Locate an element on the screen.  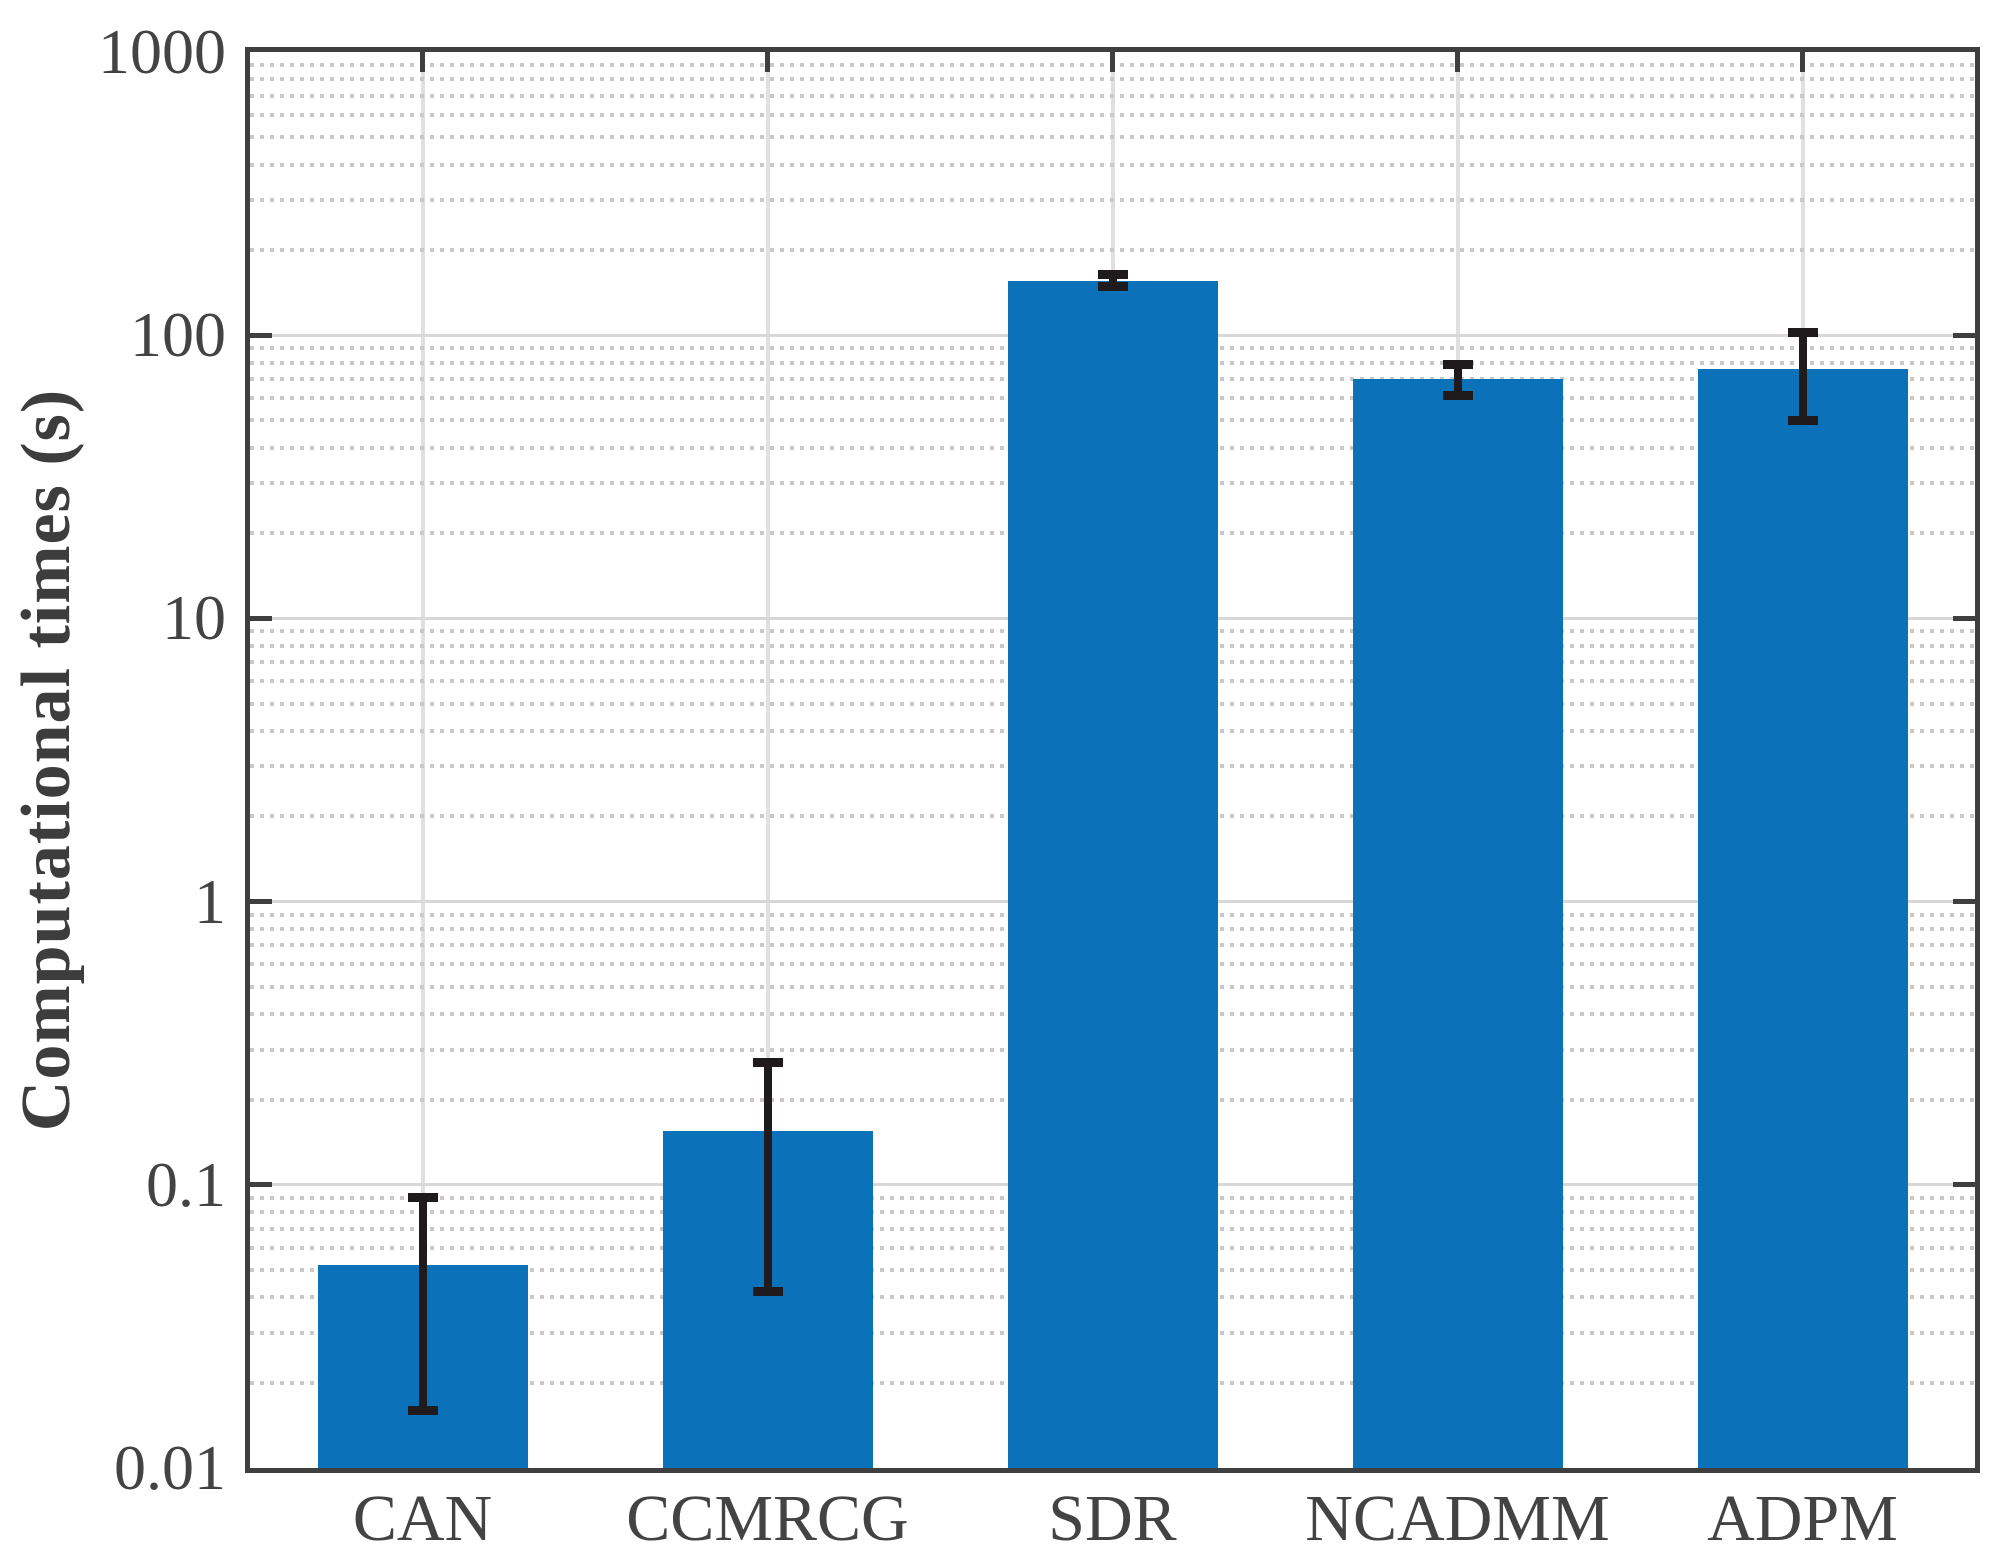
error-bar-ccmrcg is located at coordinates (767, 1177).